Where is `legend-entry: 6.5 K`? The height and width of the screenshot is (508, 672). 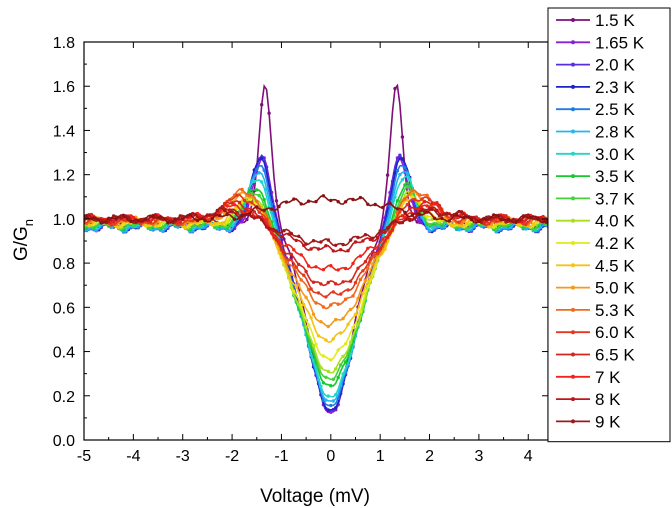
legend-entry: 6.5 K is located at coordinates (595, 355).